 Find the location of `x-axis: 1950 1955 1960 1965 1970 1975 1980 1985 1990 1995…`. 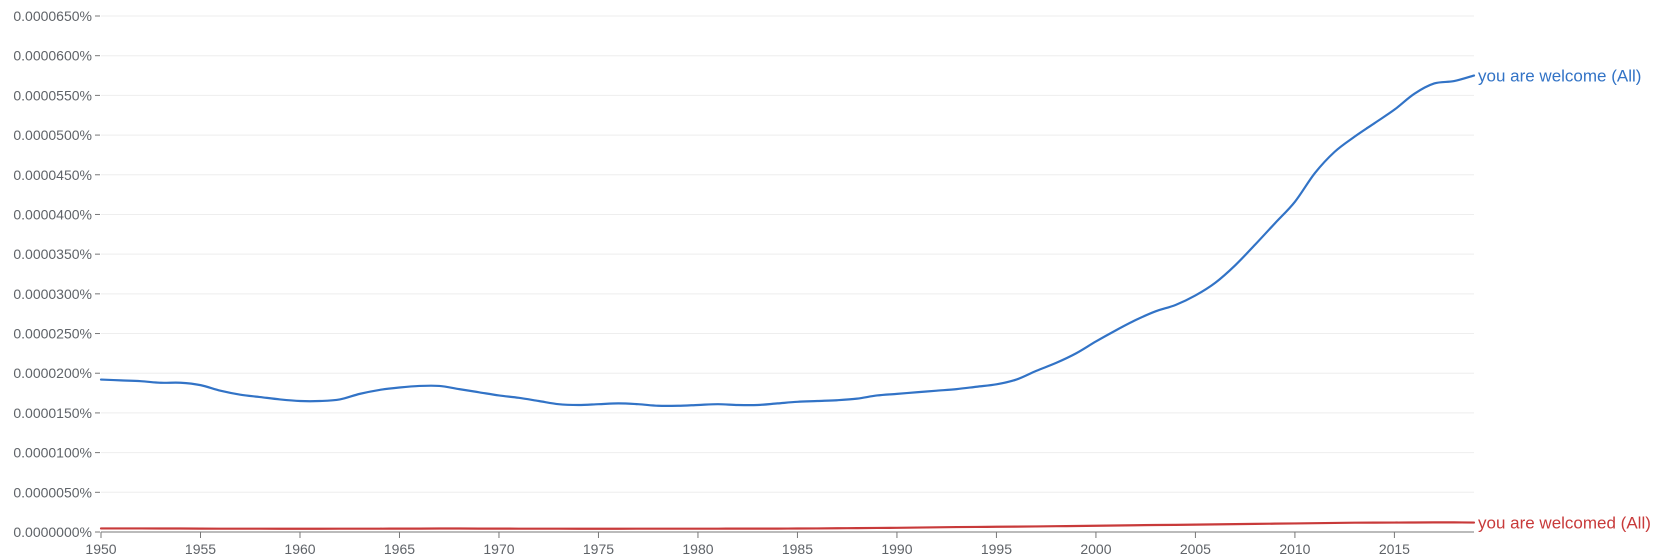

x-axis: 1950 1955 1960 1965 1970 1975 1980 1985 1990 1995… is located at coordinates (779, 544).